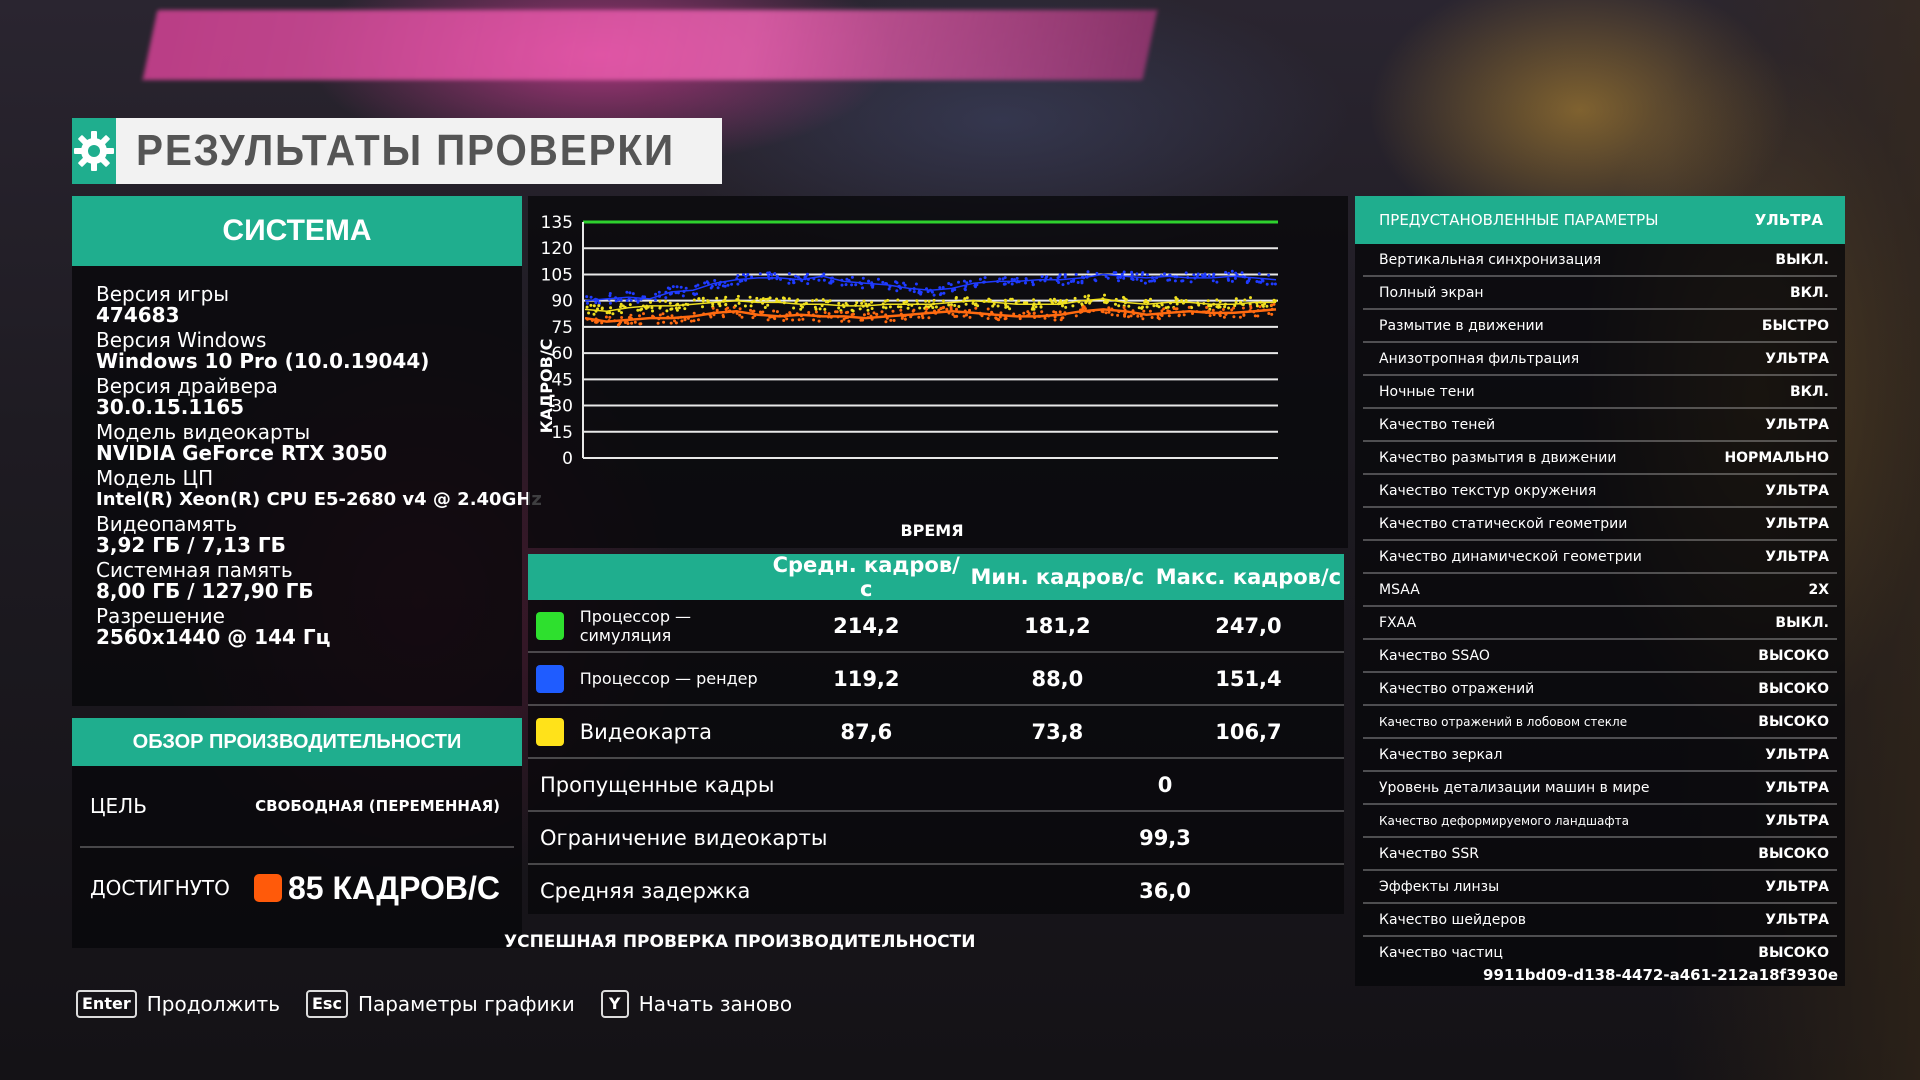 The image size is (1920, 1080). Describe the element at coordinates (1441, 754) in the screenshot. I see `setting-name: Качество зеркал` at that location.